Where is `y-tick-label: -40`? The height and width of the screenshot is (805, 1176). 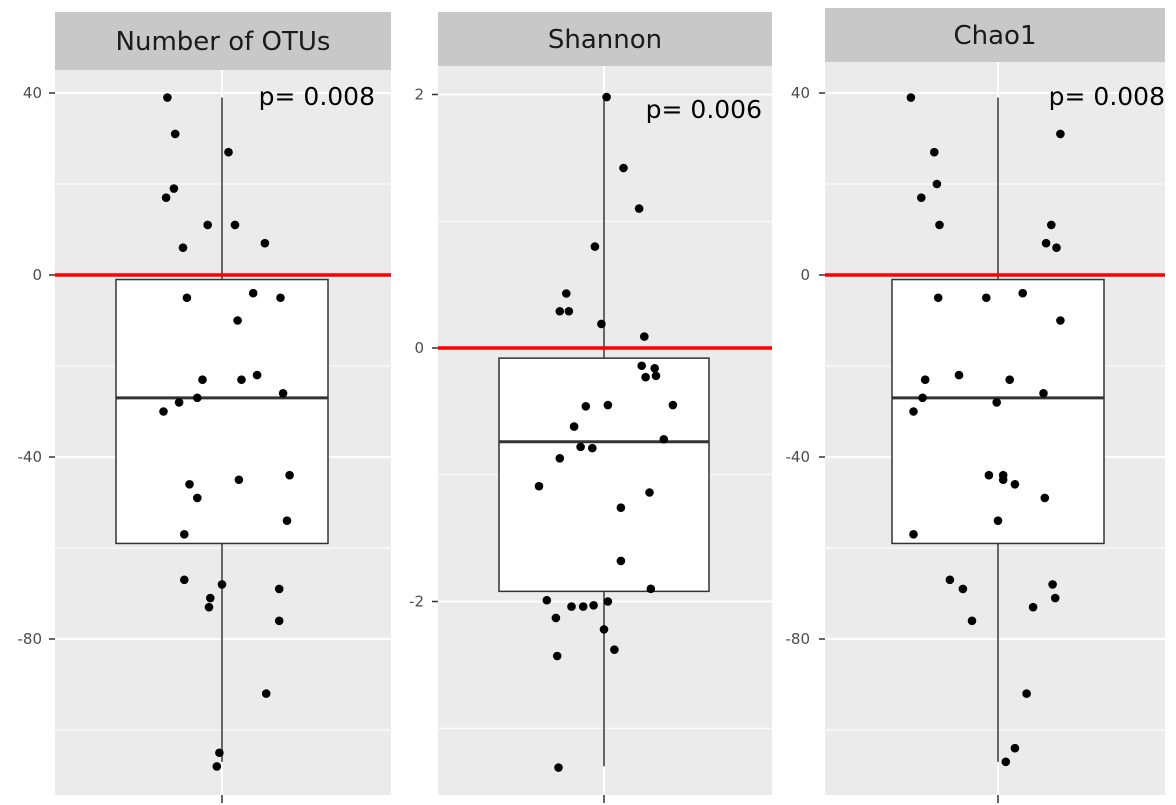 y-tick-label: -40 is located at coordinates (30, 457).